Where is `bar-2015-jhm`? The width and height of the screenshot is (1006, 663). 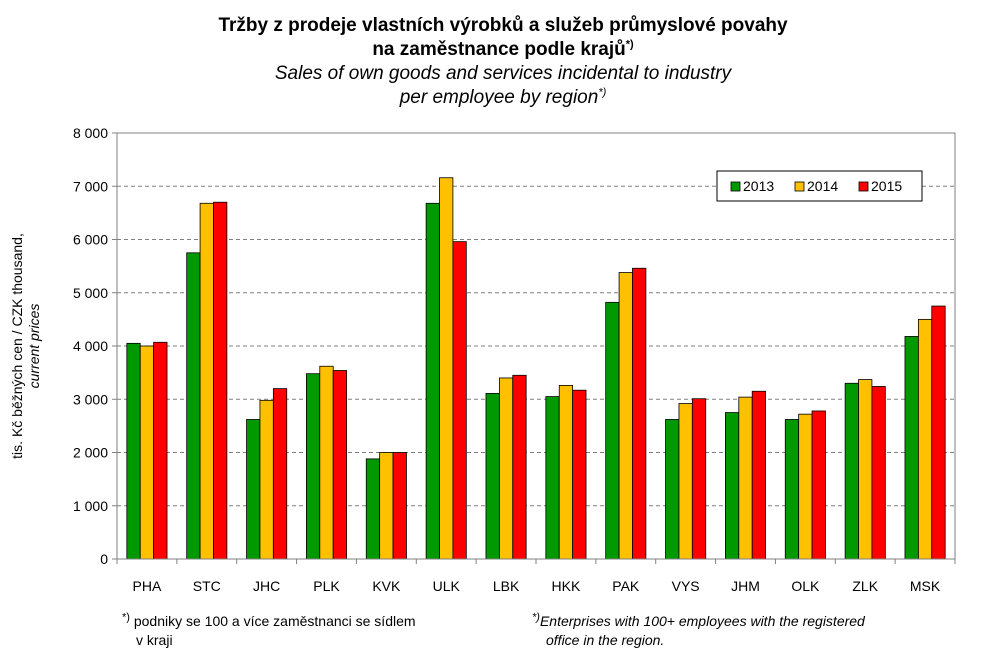 bar-2015-jhm is located at coordinates (759, 475).